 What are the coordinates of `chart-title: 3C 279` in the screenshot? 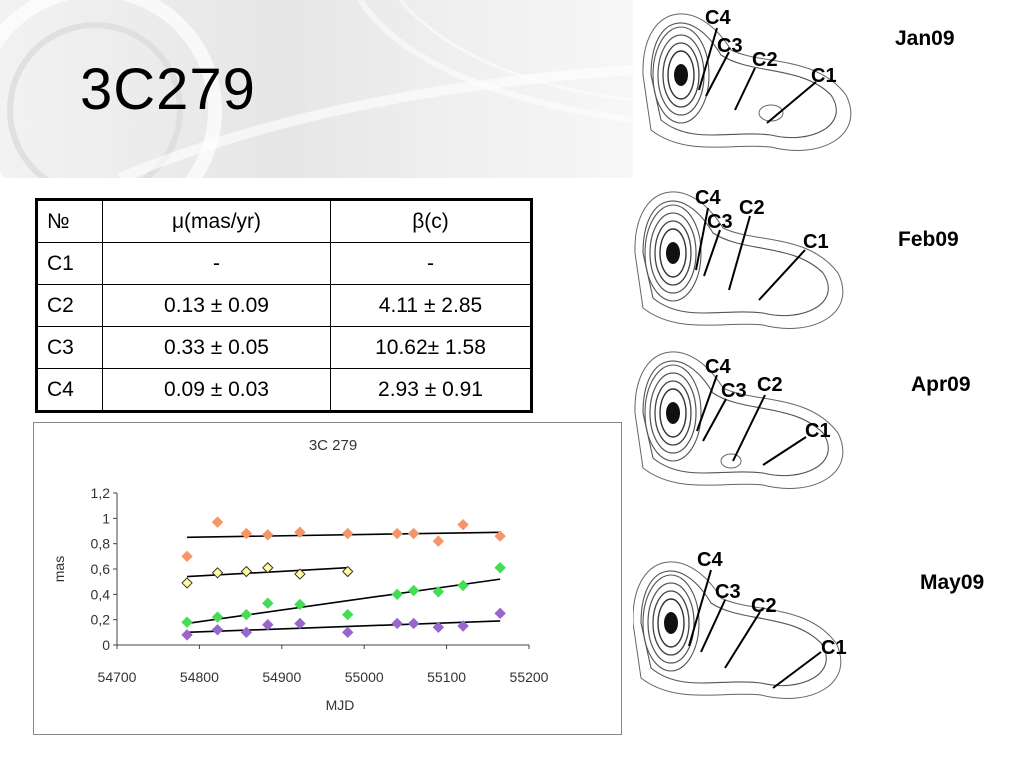 It's located at (333, 445).